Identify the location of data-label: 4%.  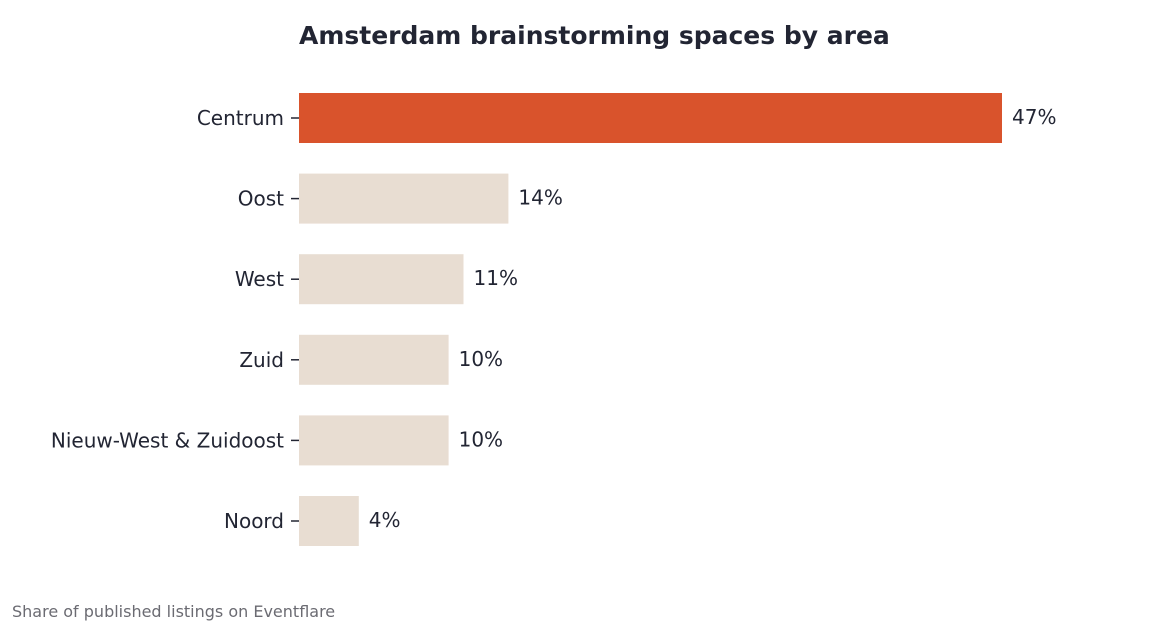
(385, 520).